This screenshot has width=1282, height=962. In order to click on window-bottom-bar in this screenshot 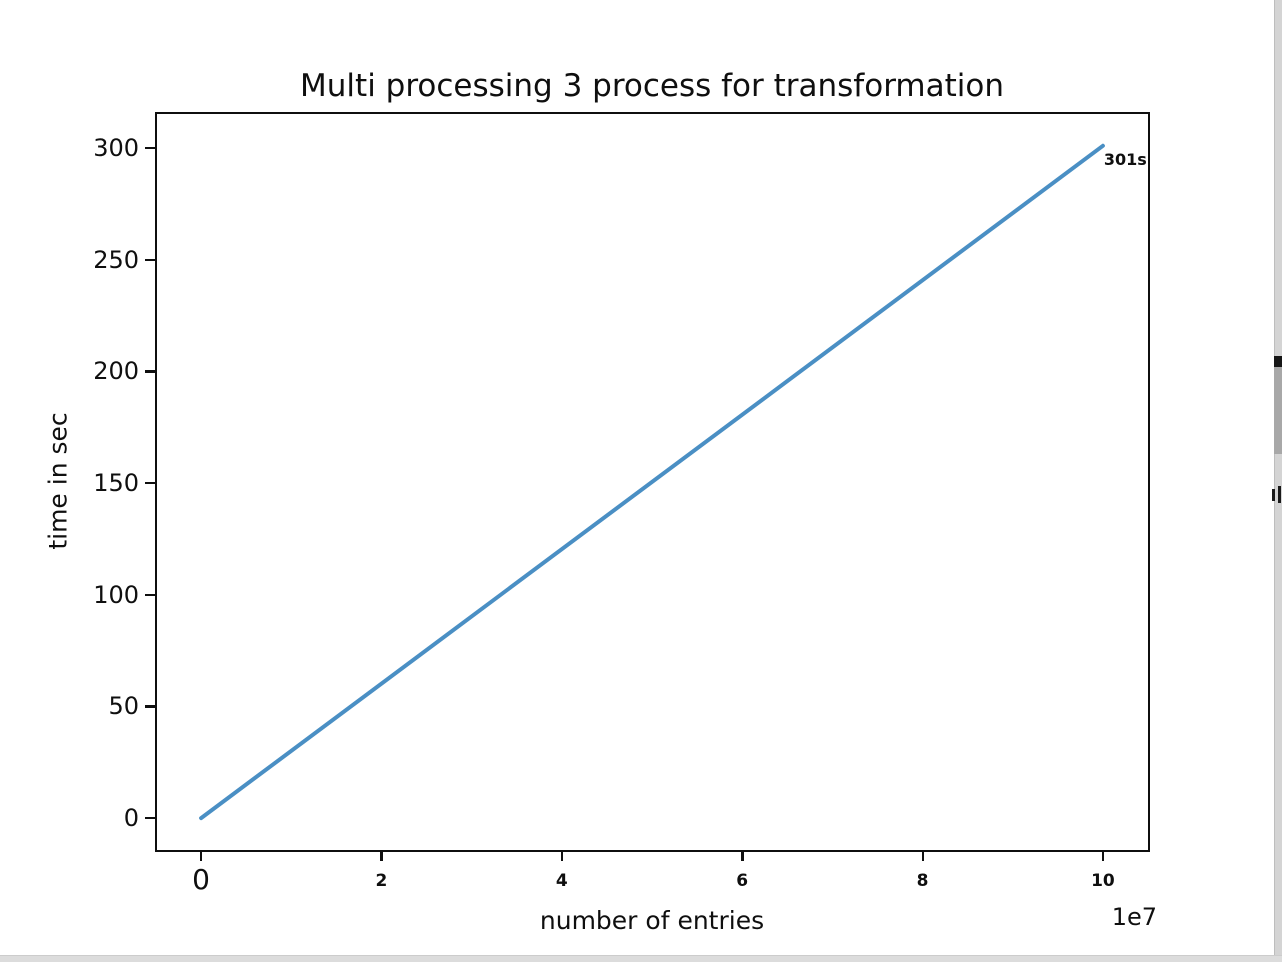, I will do `click(641, 958)`.